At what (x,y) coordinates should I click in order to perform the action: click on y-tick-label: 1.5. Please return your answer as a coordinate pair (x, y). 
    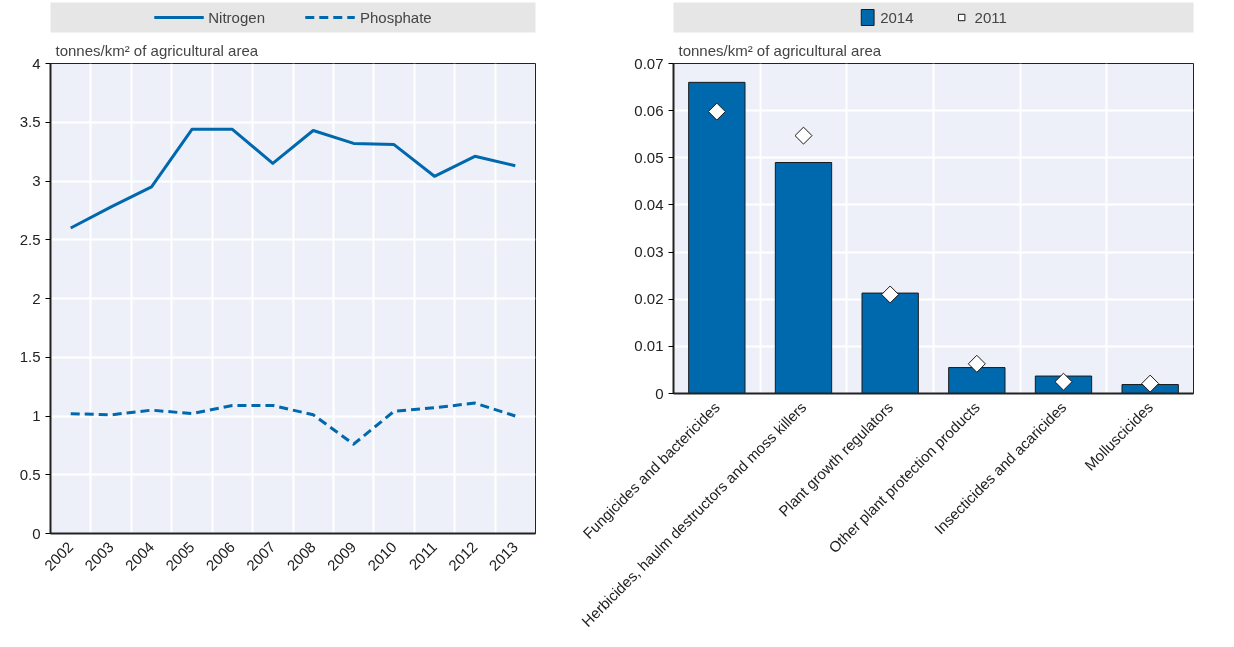
    Looking at the image, I should click on (30, 357).